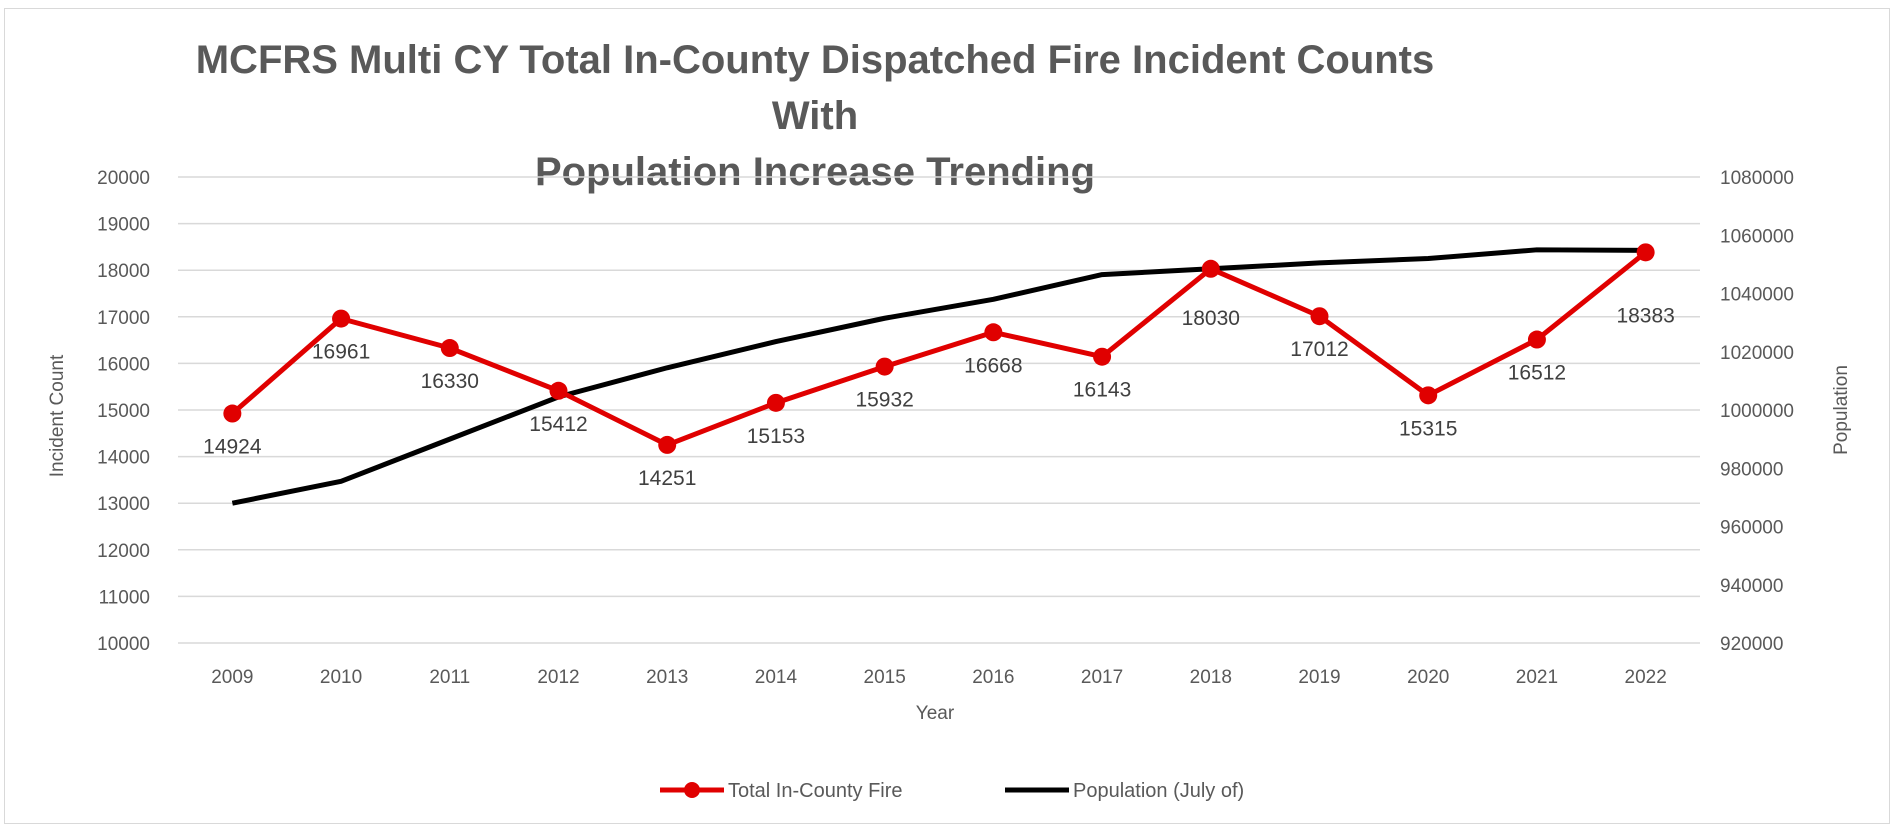 The image size is (1898, 830). I want to click on x-tick-label: 2019, so click(1319, 677).